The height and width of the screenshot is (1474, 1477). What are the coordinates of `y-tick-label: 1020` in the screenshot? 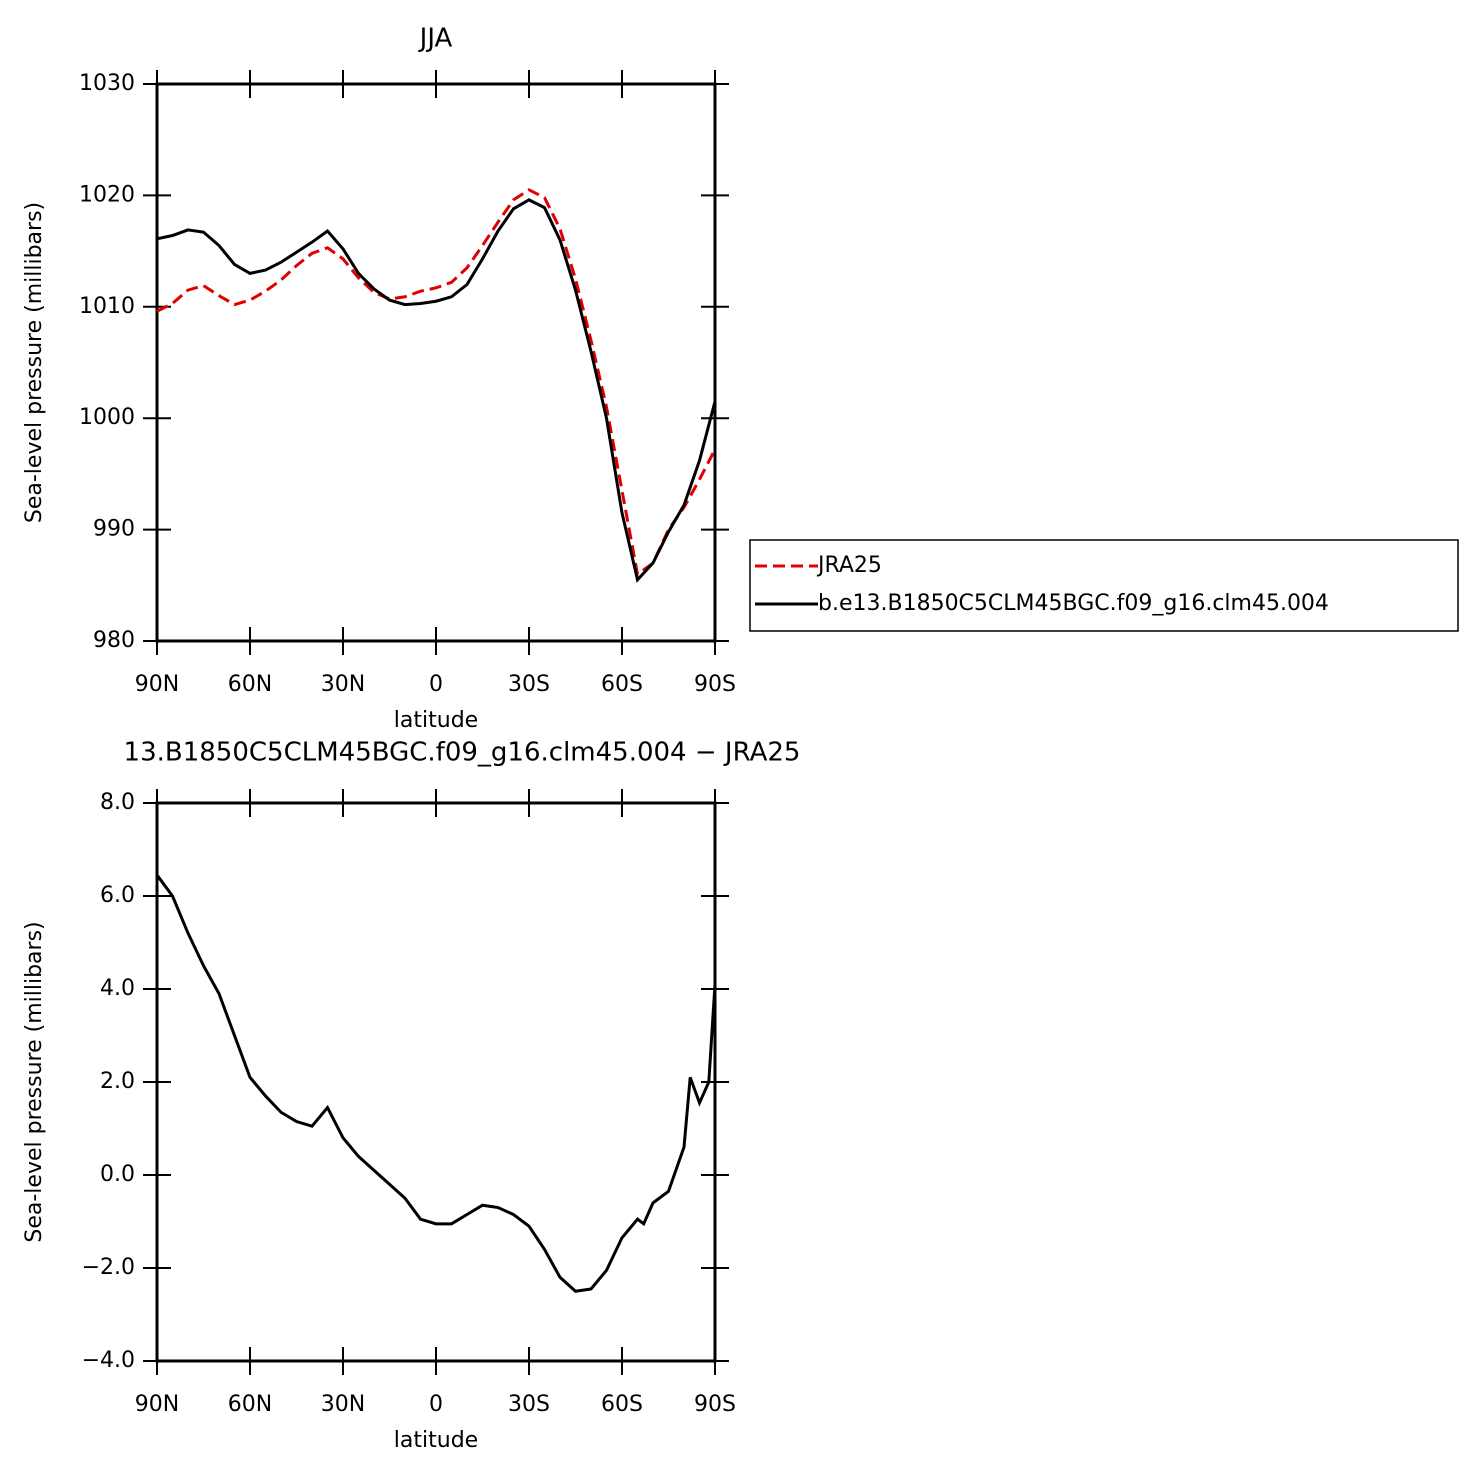 It's located at (107, 194).